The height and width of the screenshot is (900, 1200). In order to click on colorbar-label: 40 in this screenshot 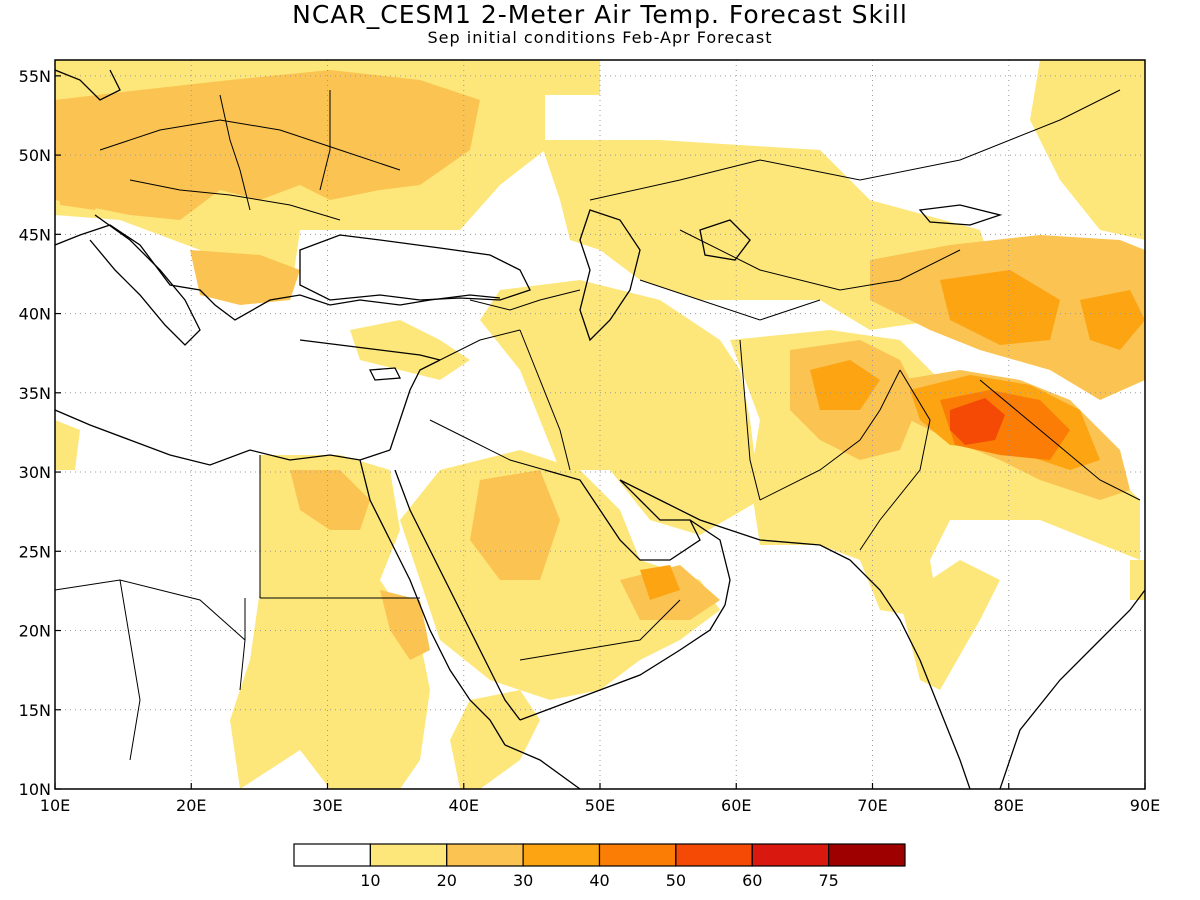, I will do `click(599, 880)`.